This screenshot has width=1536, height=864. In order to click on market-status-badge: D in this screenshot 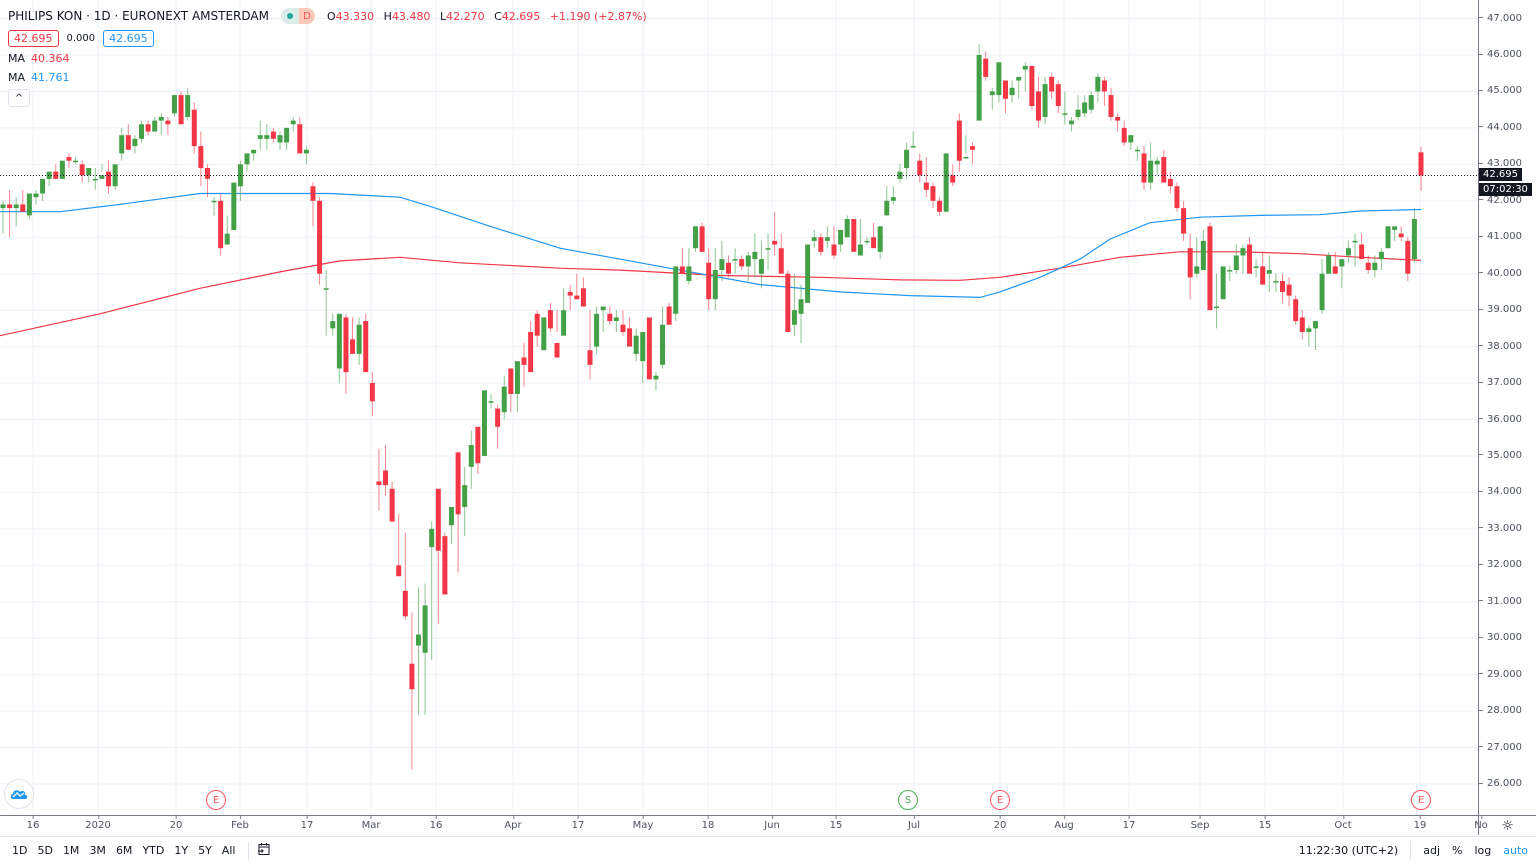, I will do `click(297, 16)`.